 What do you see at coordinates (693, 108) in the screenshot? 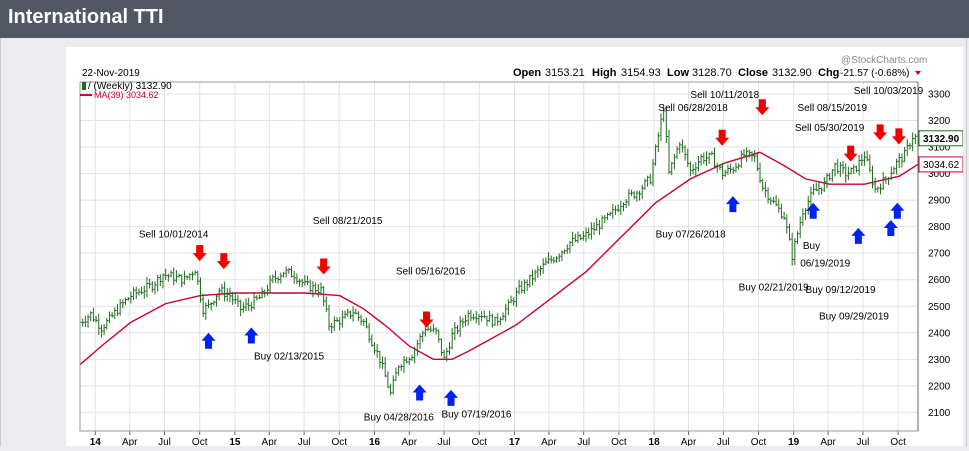
I see `signal-annotation: Sell 06/28/2018` at bounding box center [693, 108].